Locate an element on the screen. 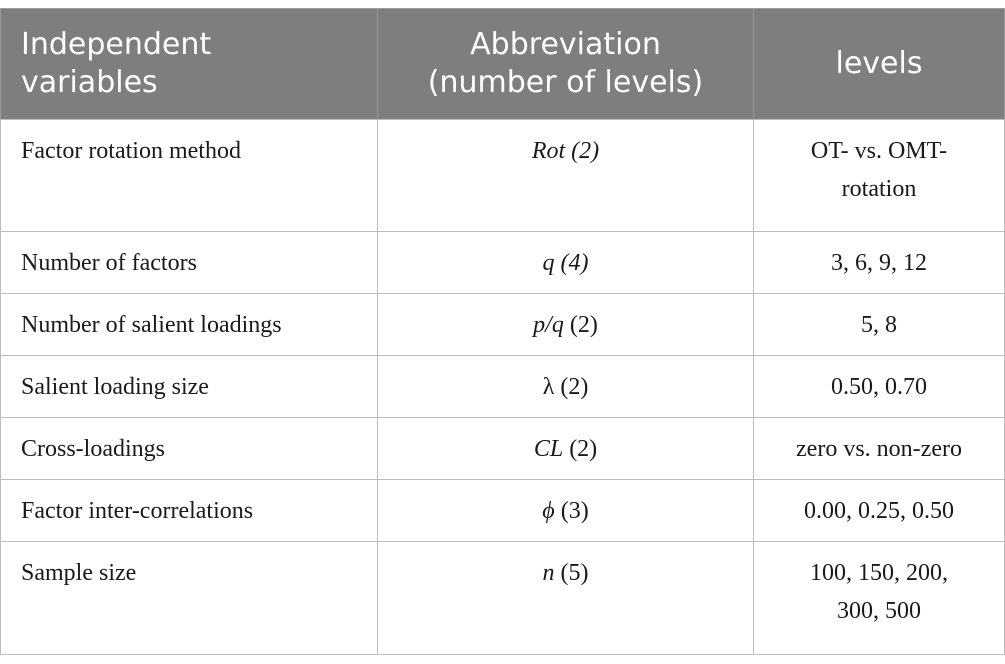 This screenshot has width=1005, height=664. cell-variable: Salient loading size is located at coordinates (189, 386).